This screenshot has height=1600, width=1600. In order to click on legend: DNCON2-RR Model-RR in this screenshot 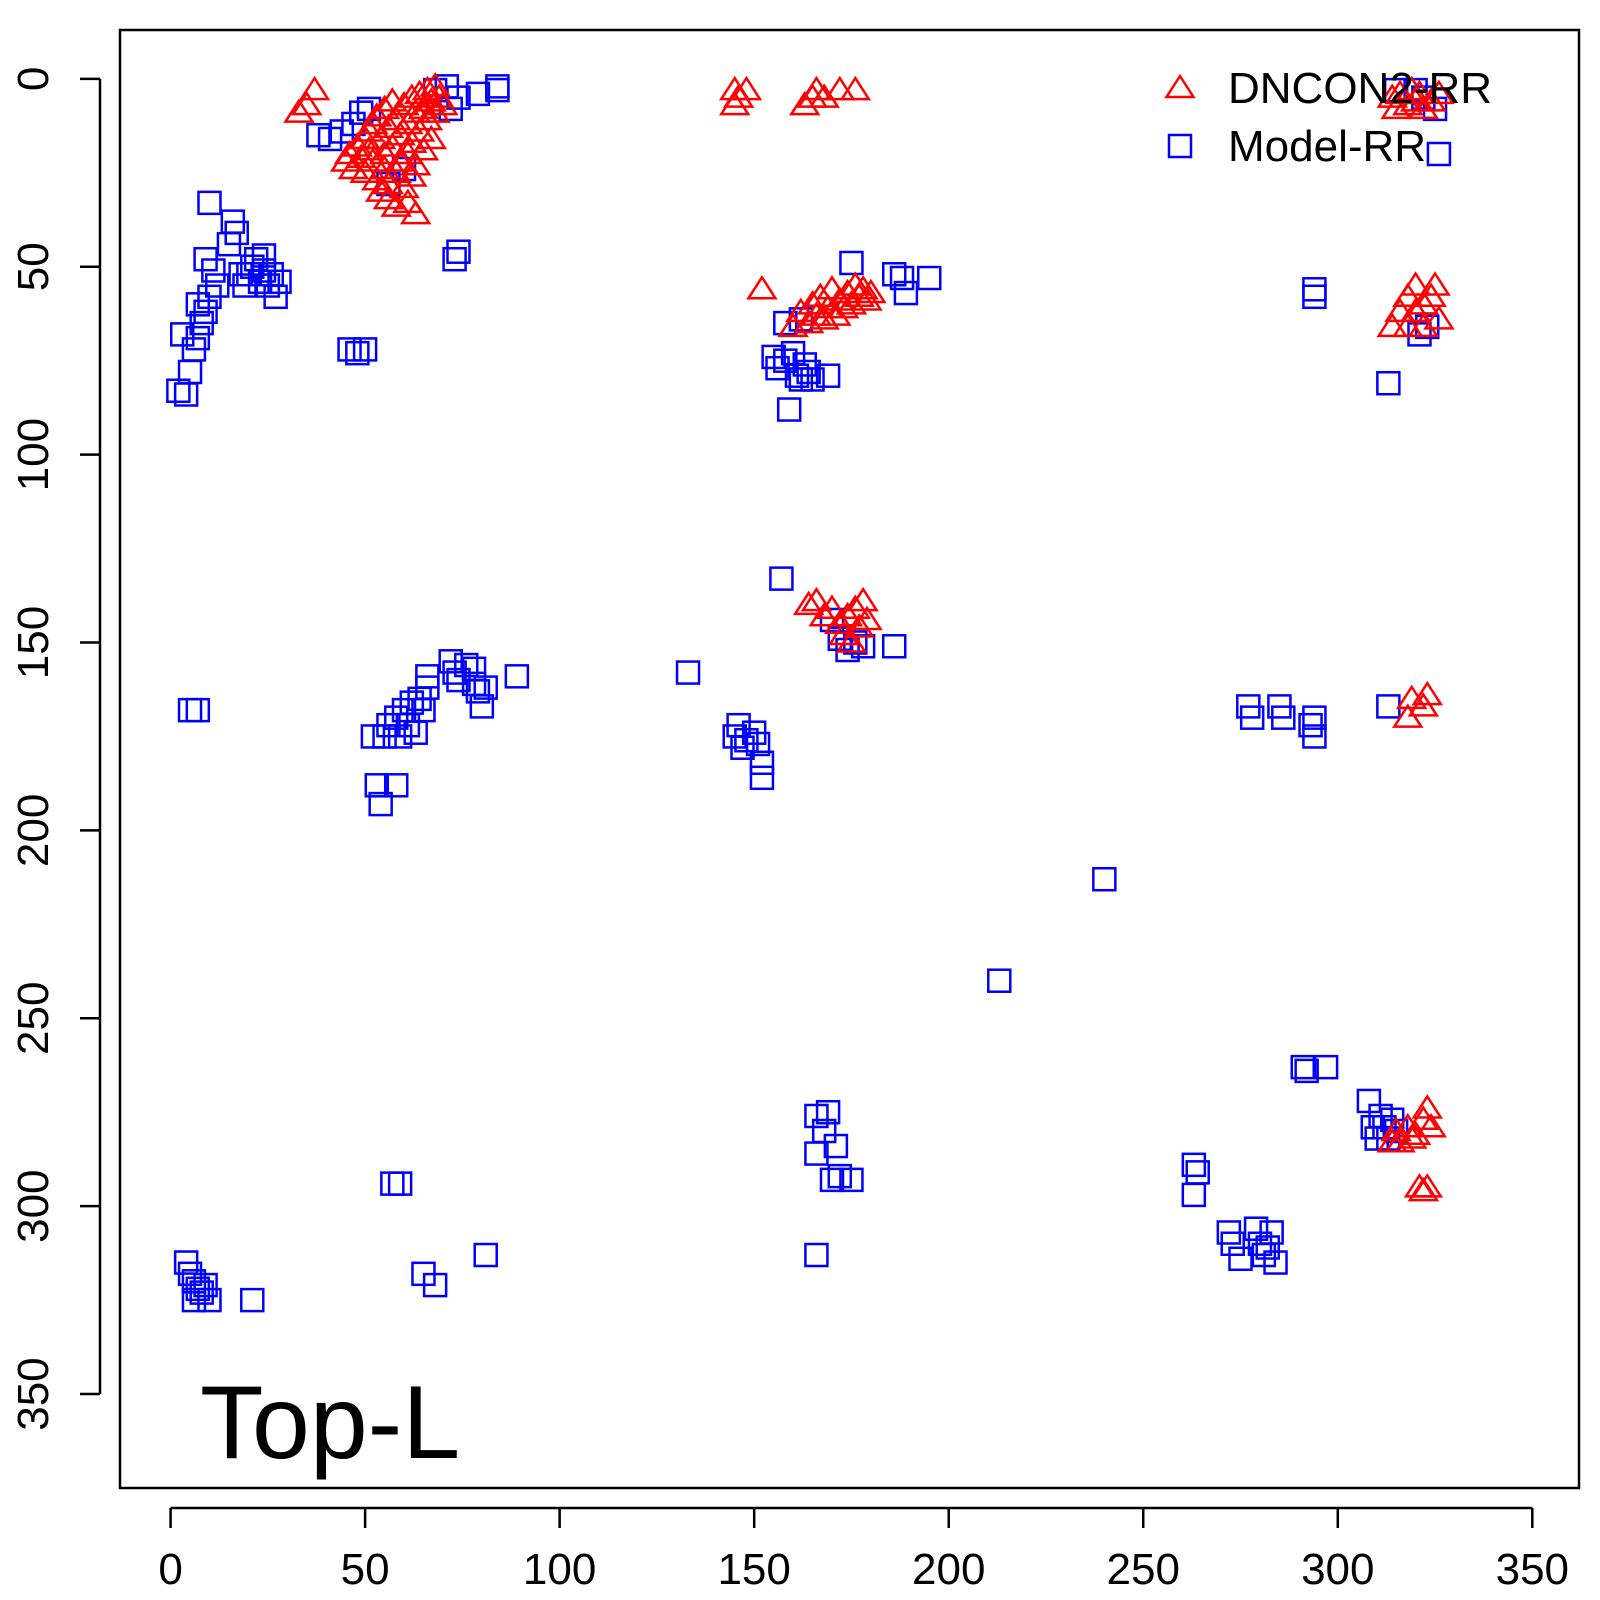, I will do `click(1328, 117)`.